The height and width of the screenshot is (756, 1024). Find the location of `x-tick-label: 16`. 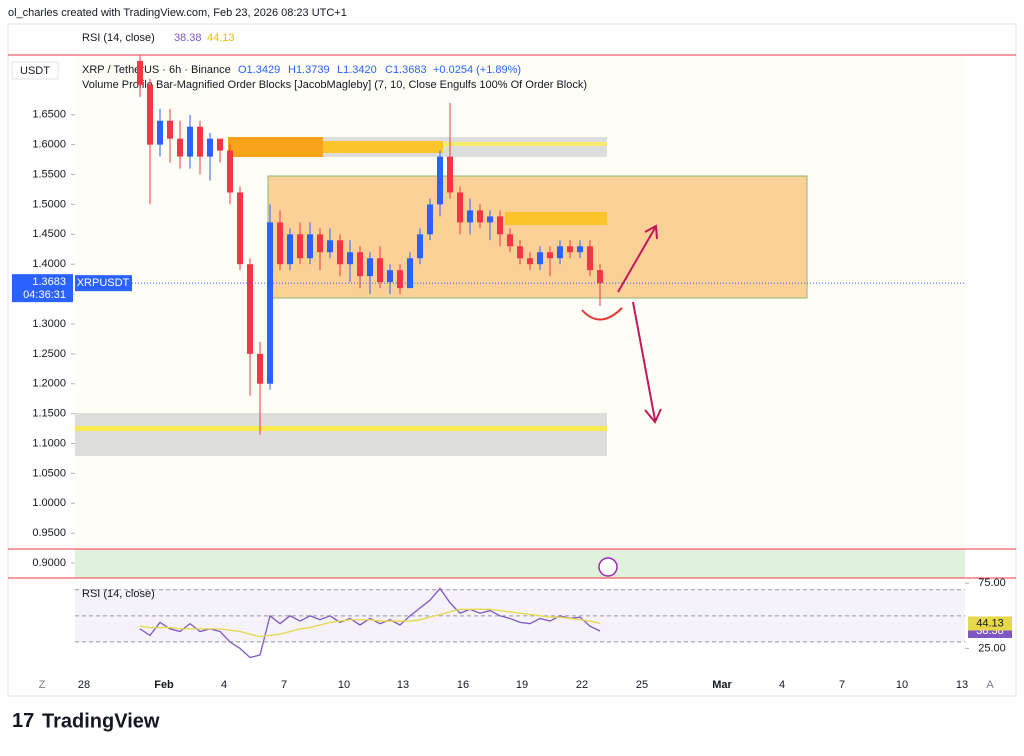

x-tick-label: 16 is located at coordinates (463, 685).